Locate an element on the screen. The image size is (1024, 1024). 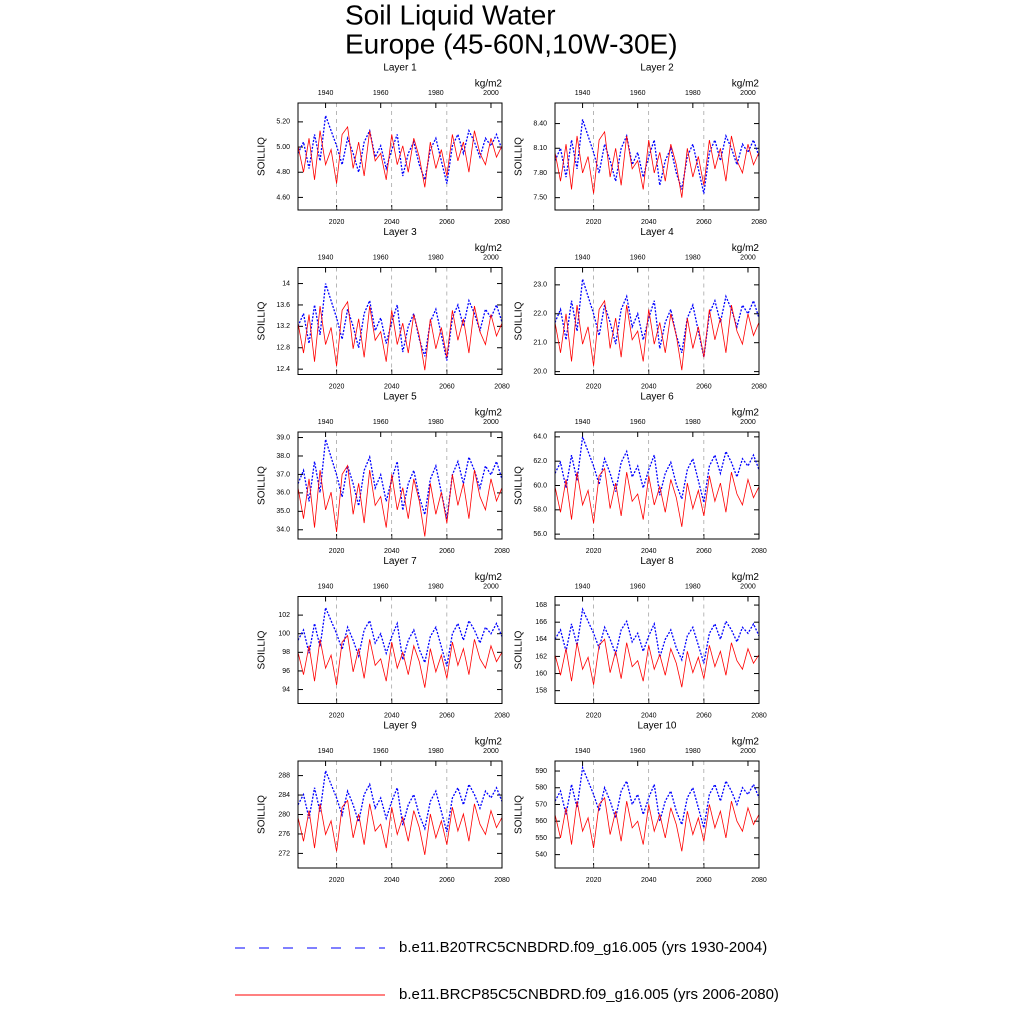
y-tick-label: 100 is located at coordinates (284, 634).